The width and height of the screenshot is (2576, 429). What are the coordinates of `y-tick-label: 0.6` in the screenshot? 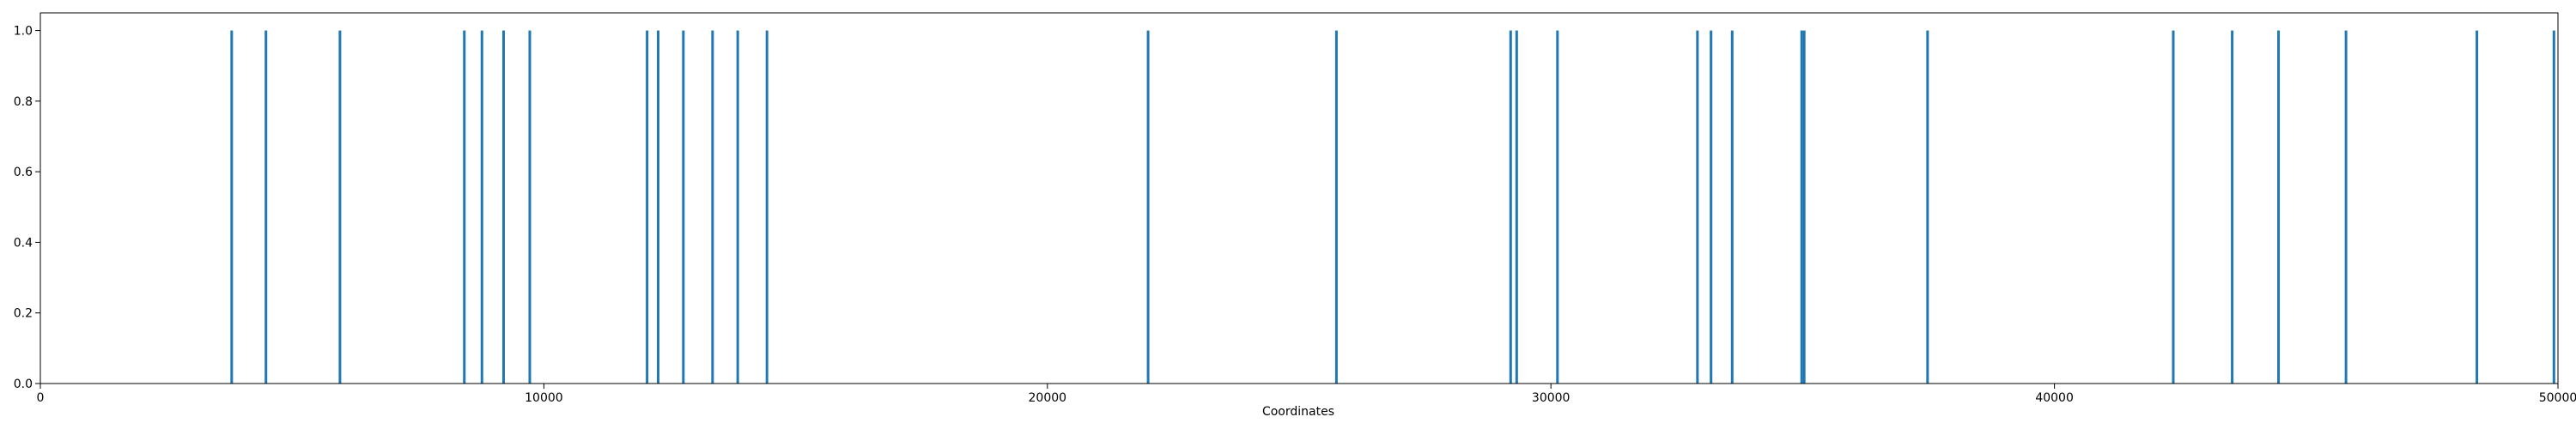 It's located at (23, 172).